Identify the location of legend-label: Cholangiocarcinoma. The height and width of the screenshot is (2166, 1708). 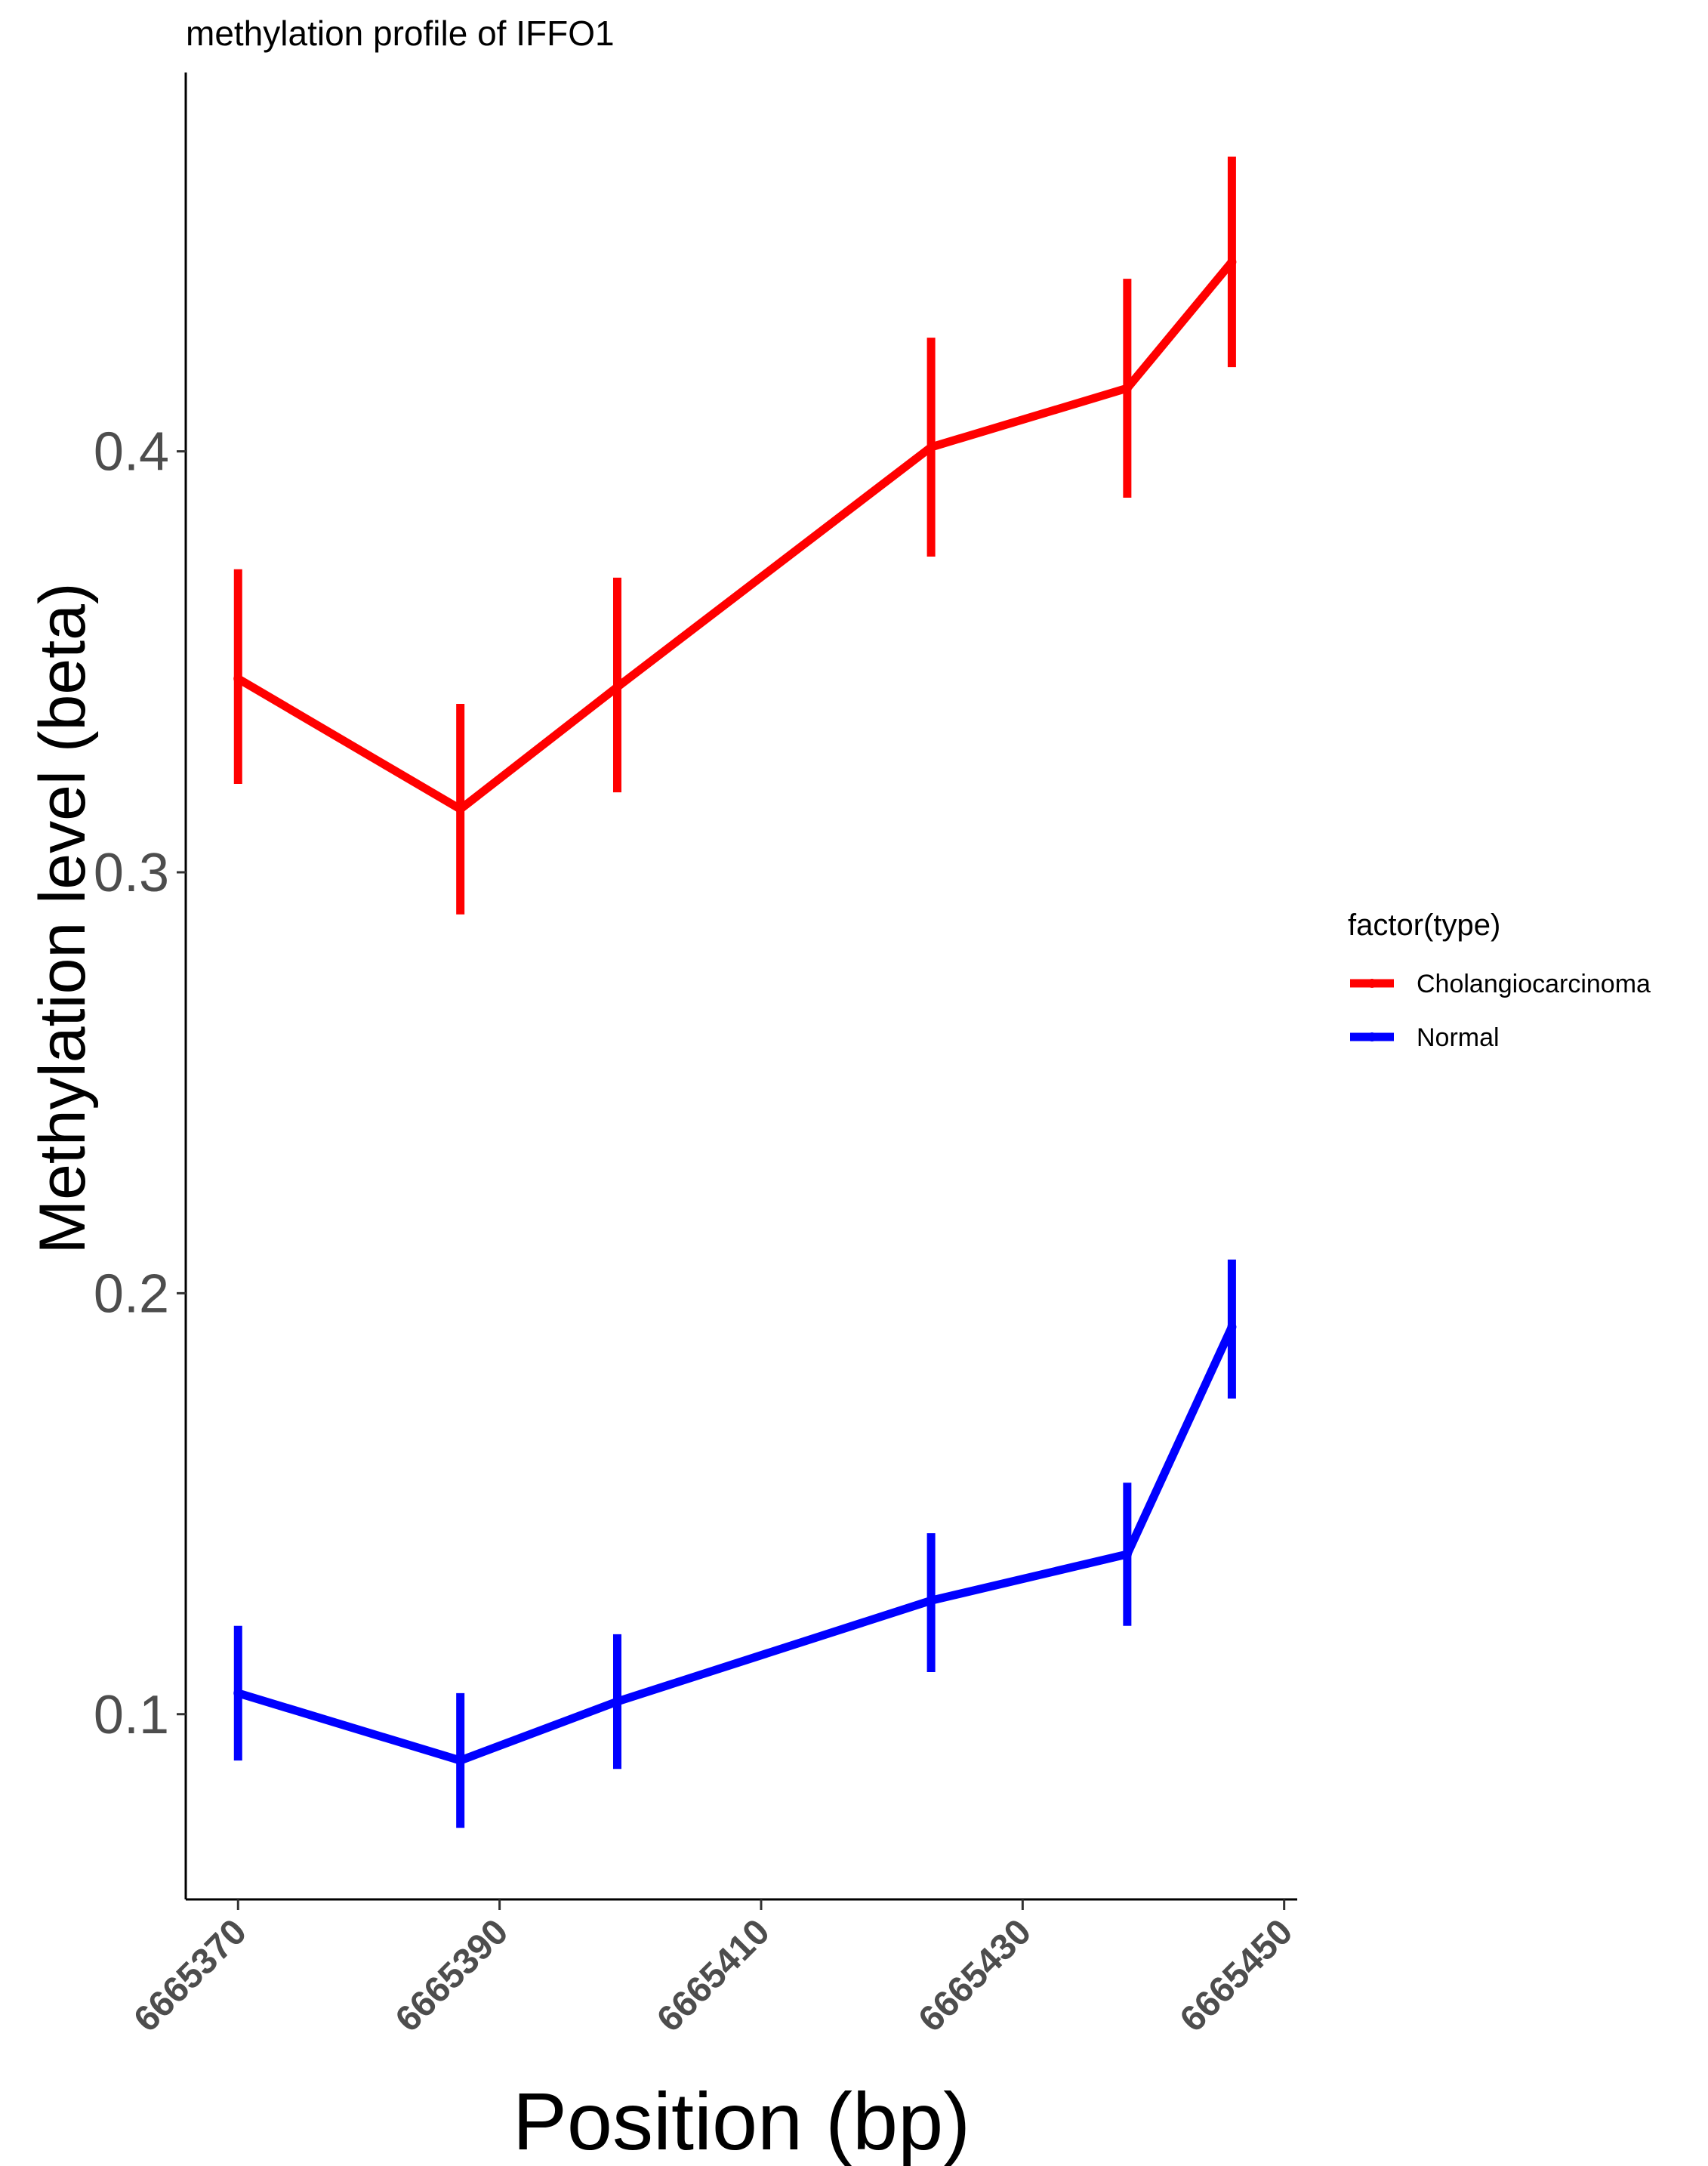
(1534, 984).